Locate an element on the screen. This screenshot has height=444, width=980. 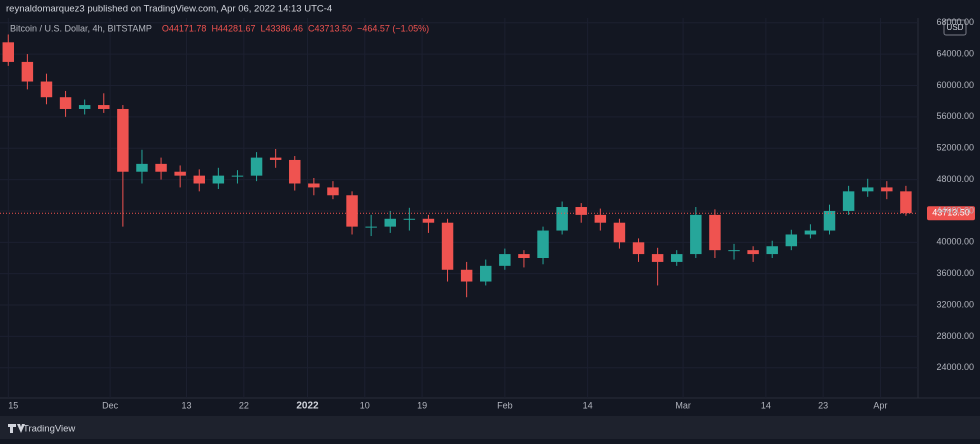
ohlc-label: H44281.67 is located at coordinates (233, 28).